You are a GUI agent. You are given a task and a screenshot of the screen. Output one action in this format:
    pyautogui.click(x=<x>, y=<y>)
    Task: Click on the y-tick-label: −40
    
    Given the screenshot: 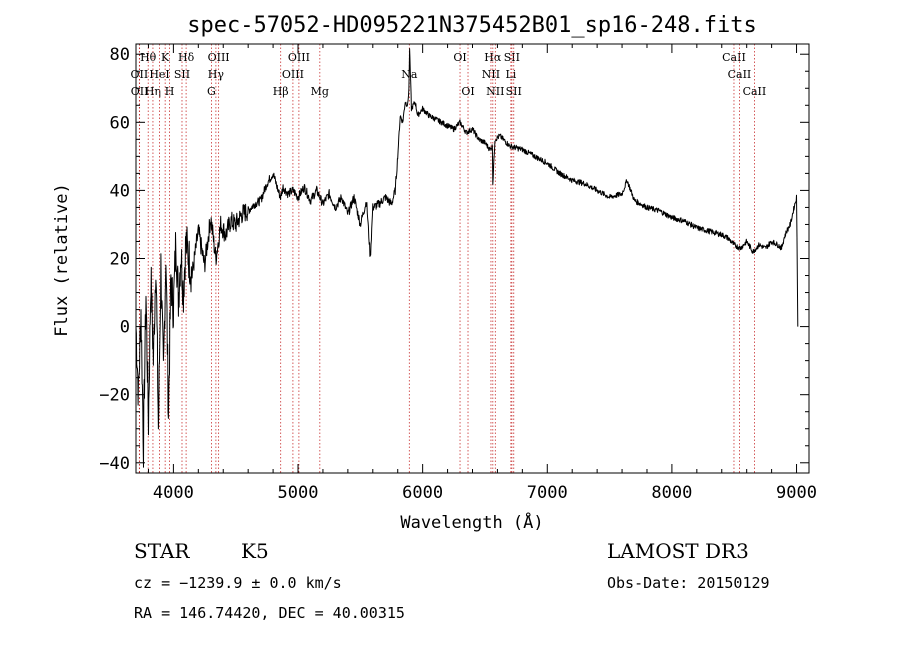 What is the action you would take?
    pyautogui.click(x=114, y=464)
    